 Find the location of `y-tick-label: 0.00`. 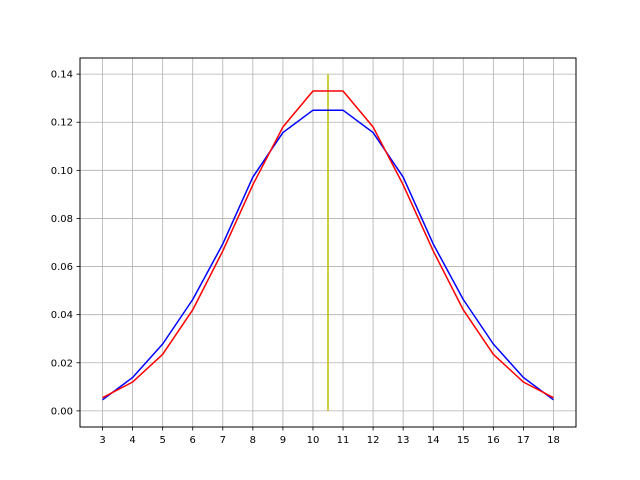

y-tick-label: 0.00 is located at coordinates (62, 411).